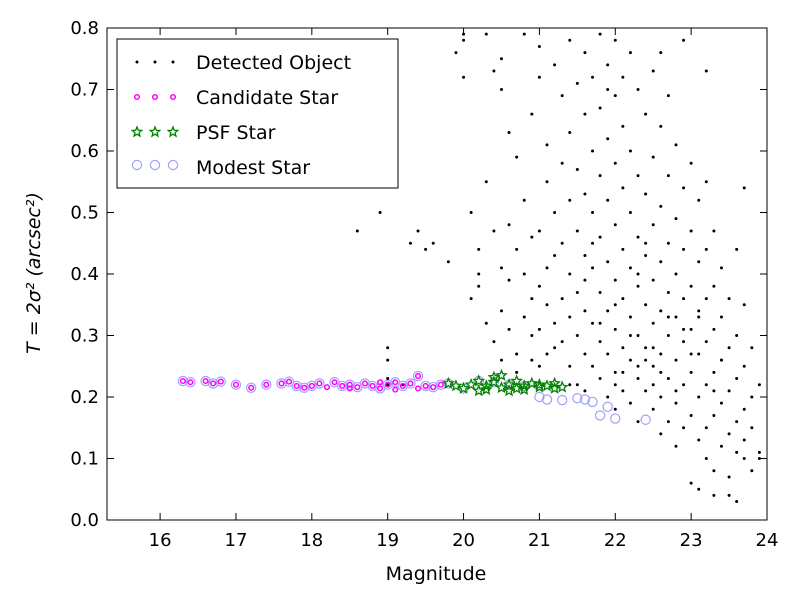 This screenshot has width=800, height=600. What do you see at coordinates (414, 397) in the screenshot?
I see `series-modest-star` at bounding box center [414, 397].